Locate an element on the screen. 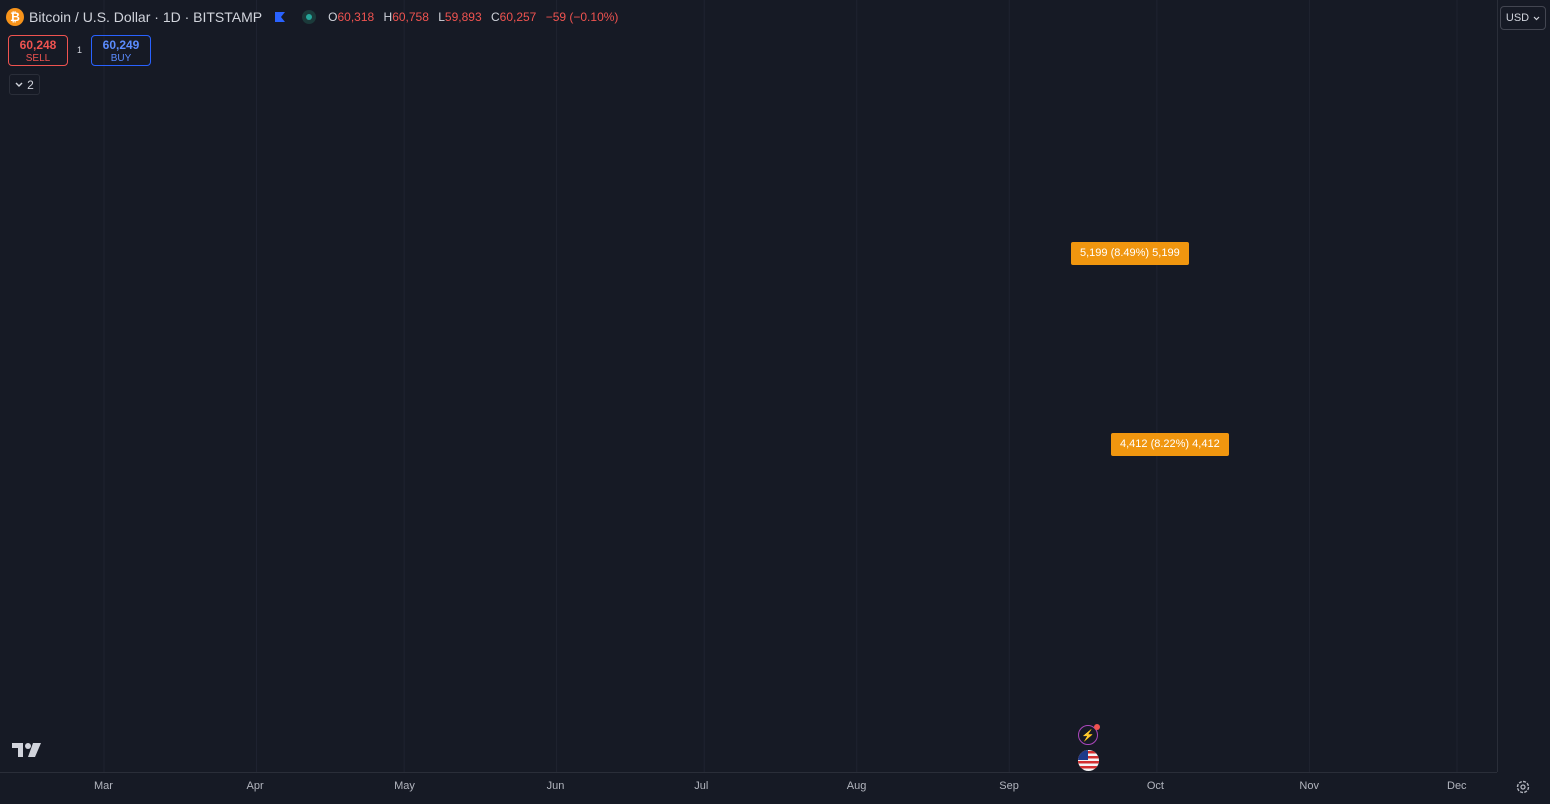 The image size is (1550, 804). change-value: −59 (−0.10%) is located at coordinates (582, 17).